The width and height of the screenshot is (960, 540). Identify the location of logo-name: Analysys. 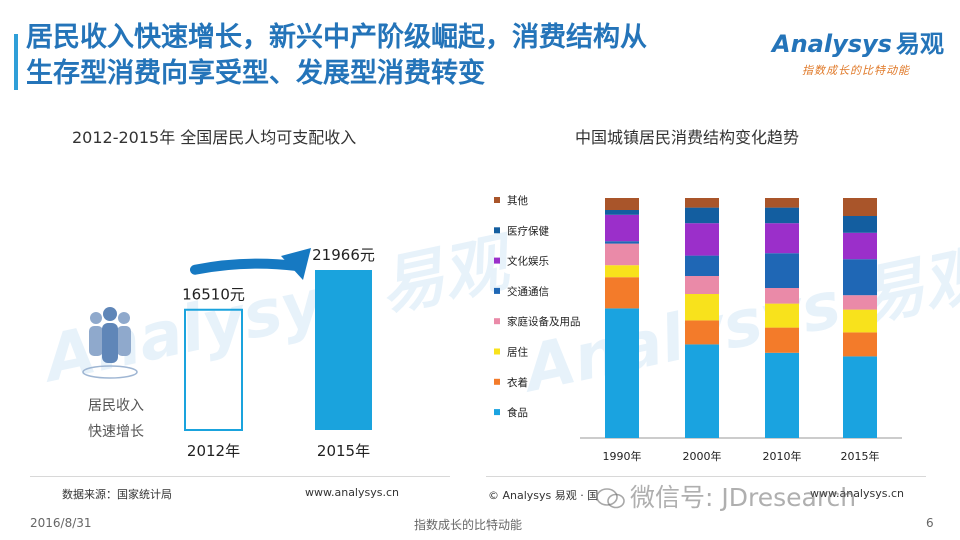
(832, 44).